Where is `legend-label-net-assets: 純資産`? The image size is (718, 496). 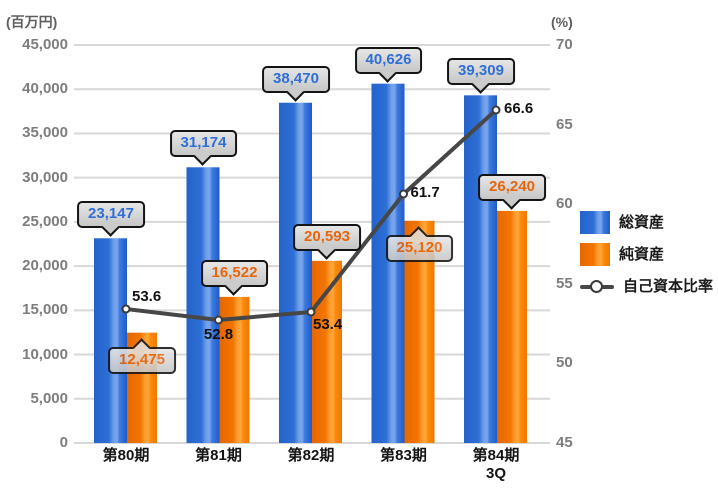 legend-label-net-assets: 純資産 is located at coordinates (642, 254).